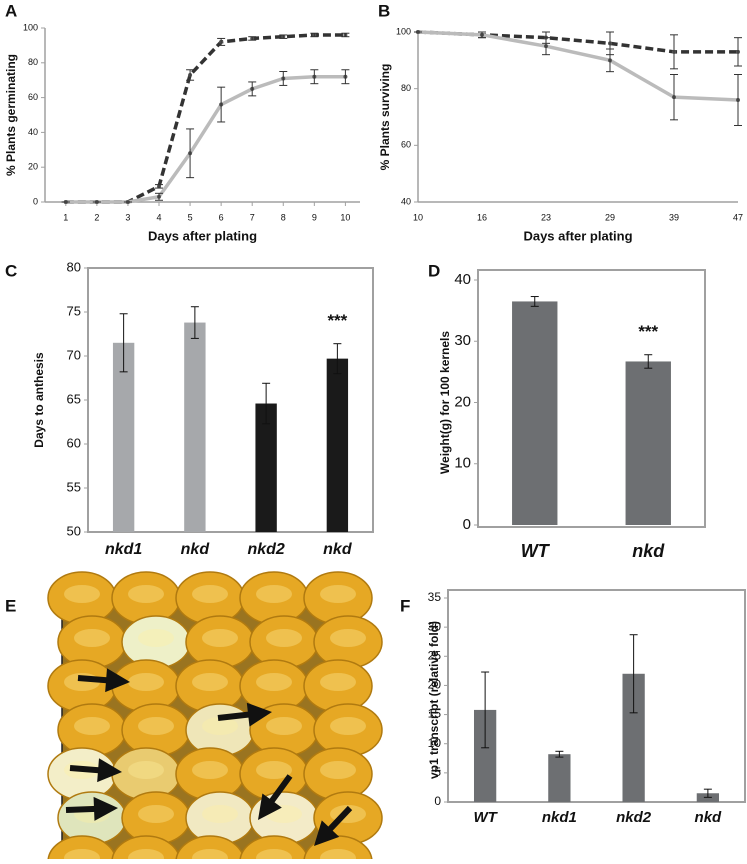 This screenshot has width=747, height=864. What do you see at coordinates (435, 597) in the screenshot?
I see `y-tick-label: 35` at bounding box center [435, 597].